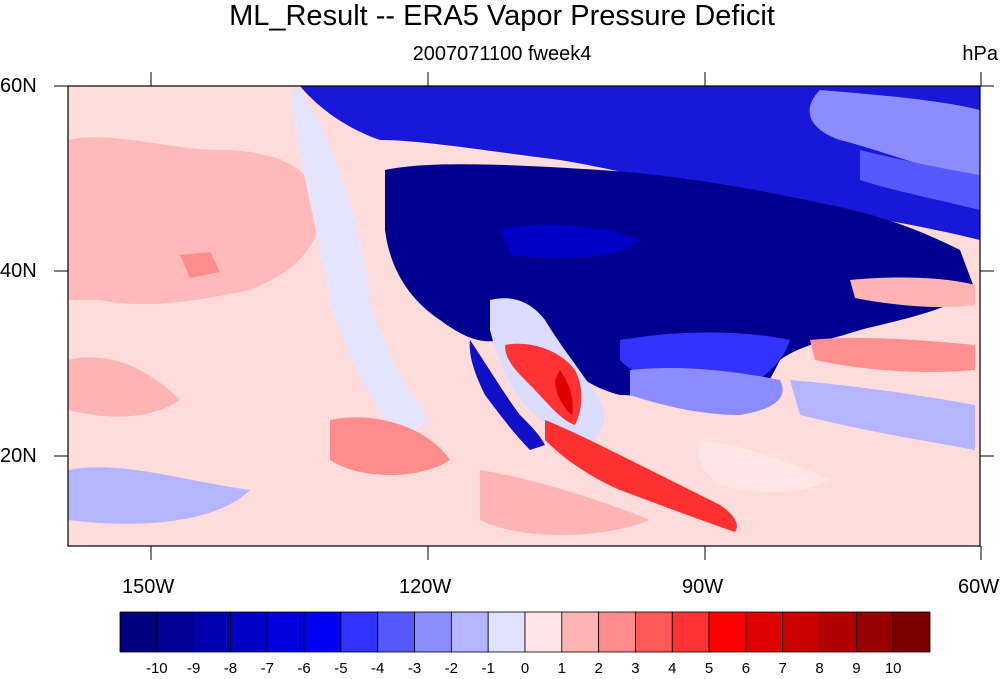 The image size is (1004, 679). What do you see at coordinates (193, 668) in the screenshot?
I see `colorbar-tick-label: -9` at bounding box center [193, 668].